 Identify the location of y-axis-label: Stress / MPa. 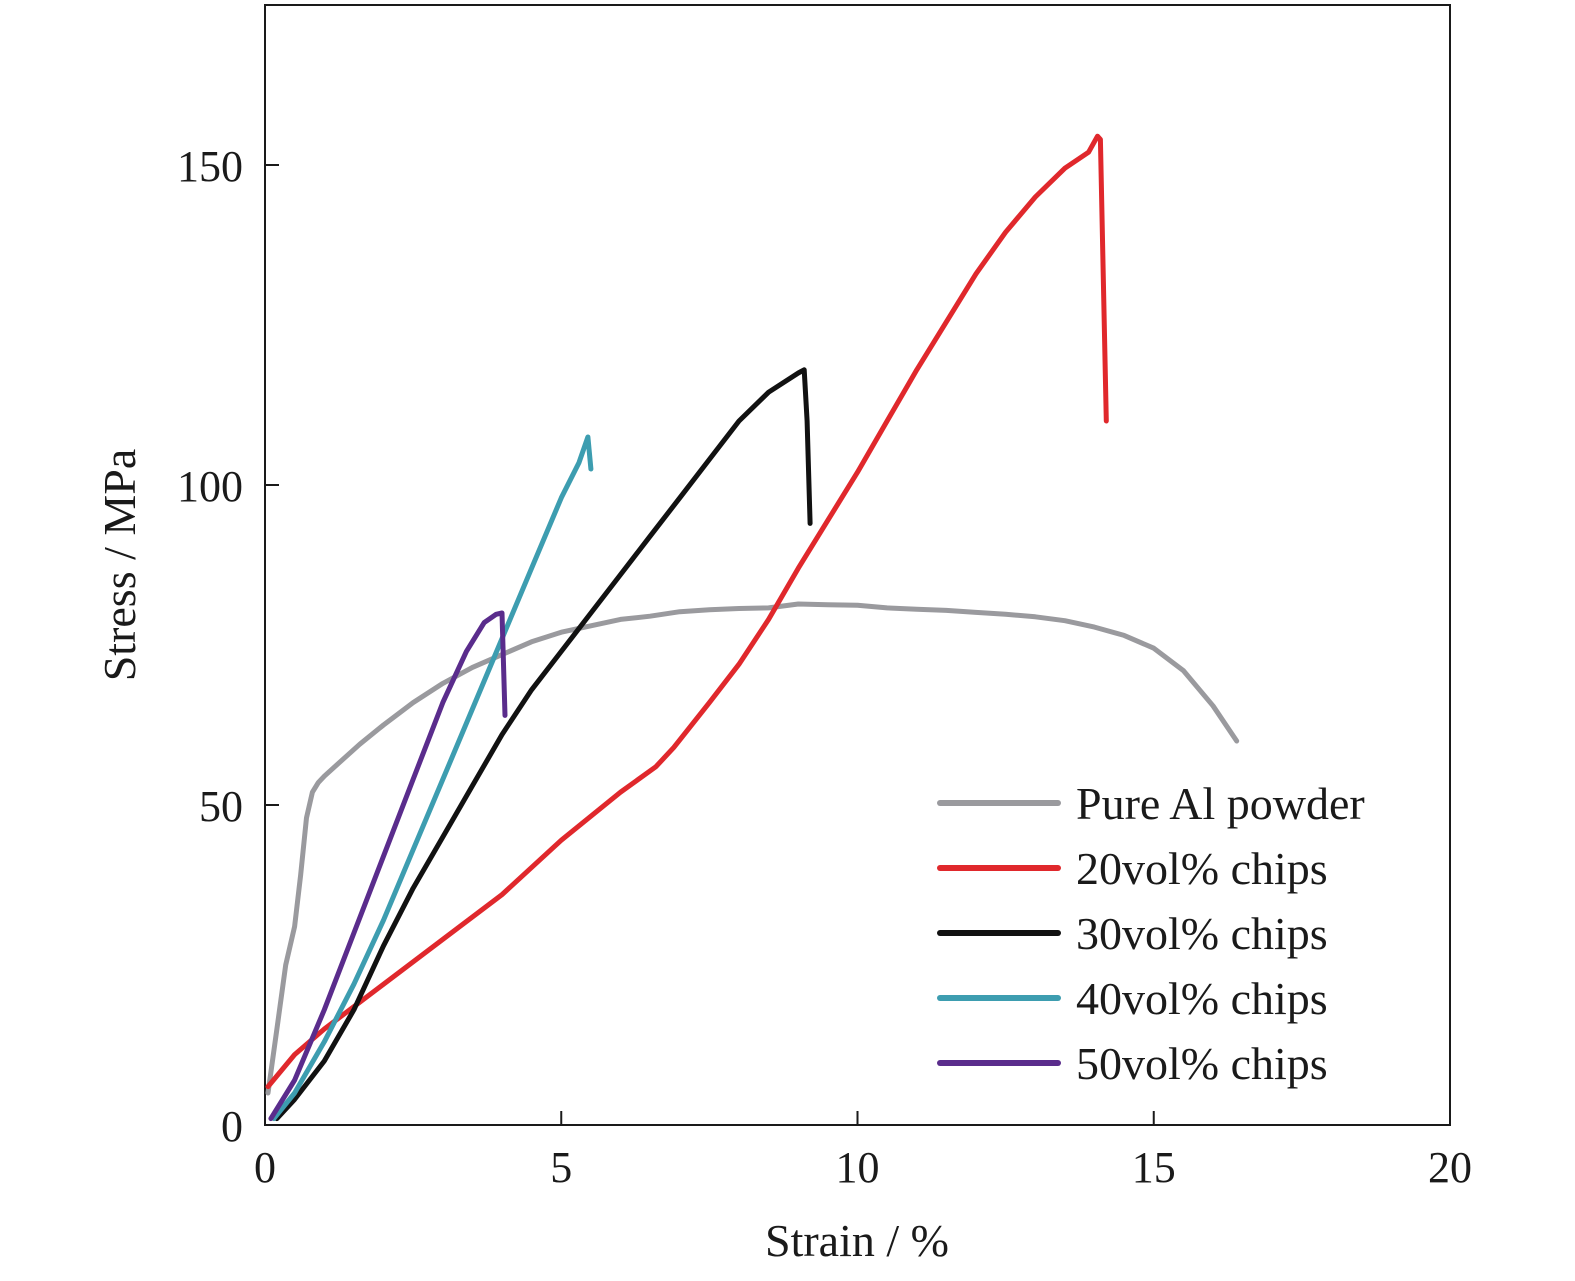
(119, 565).